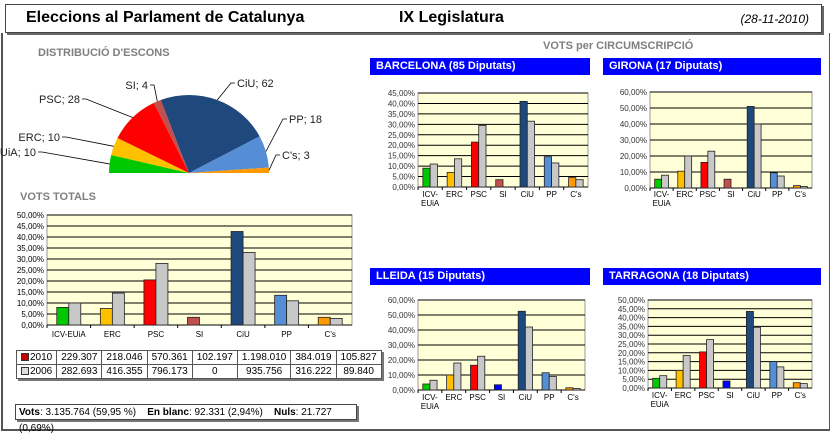  Describe the element at coordinates (285, 412) in the screenshot. I see `null-label: Nuls` at that location.